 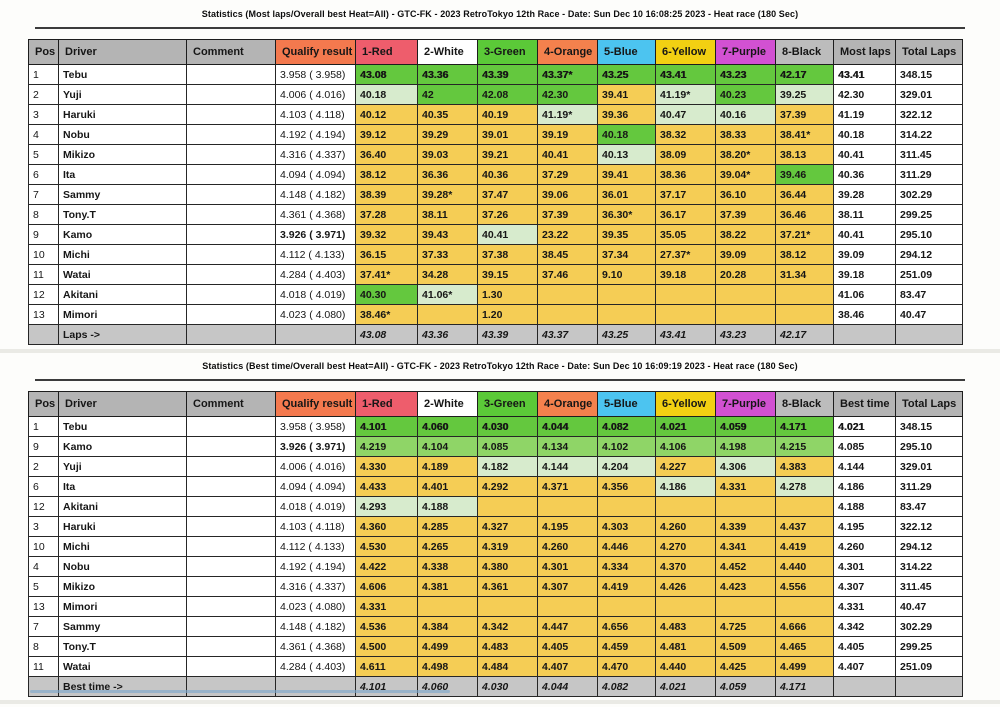 What do you see at coordinates (804, 546) in the screenshot?
I see `lap-cell: 4.419` at bounding box center [804, 546].